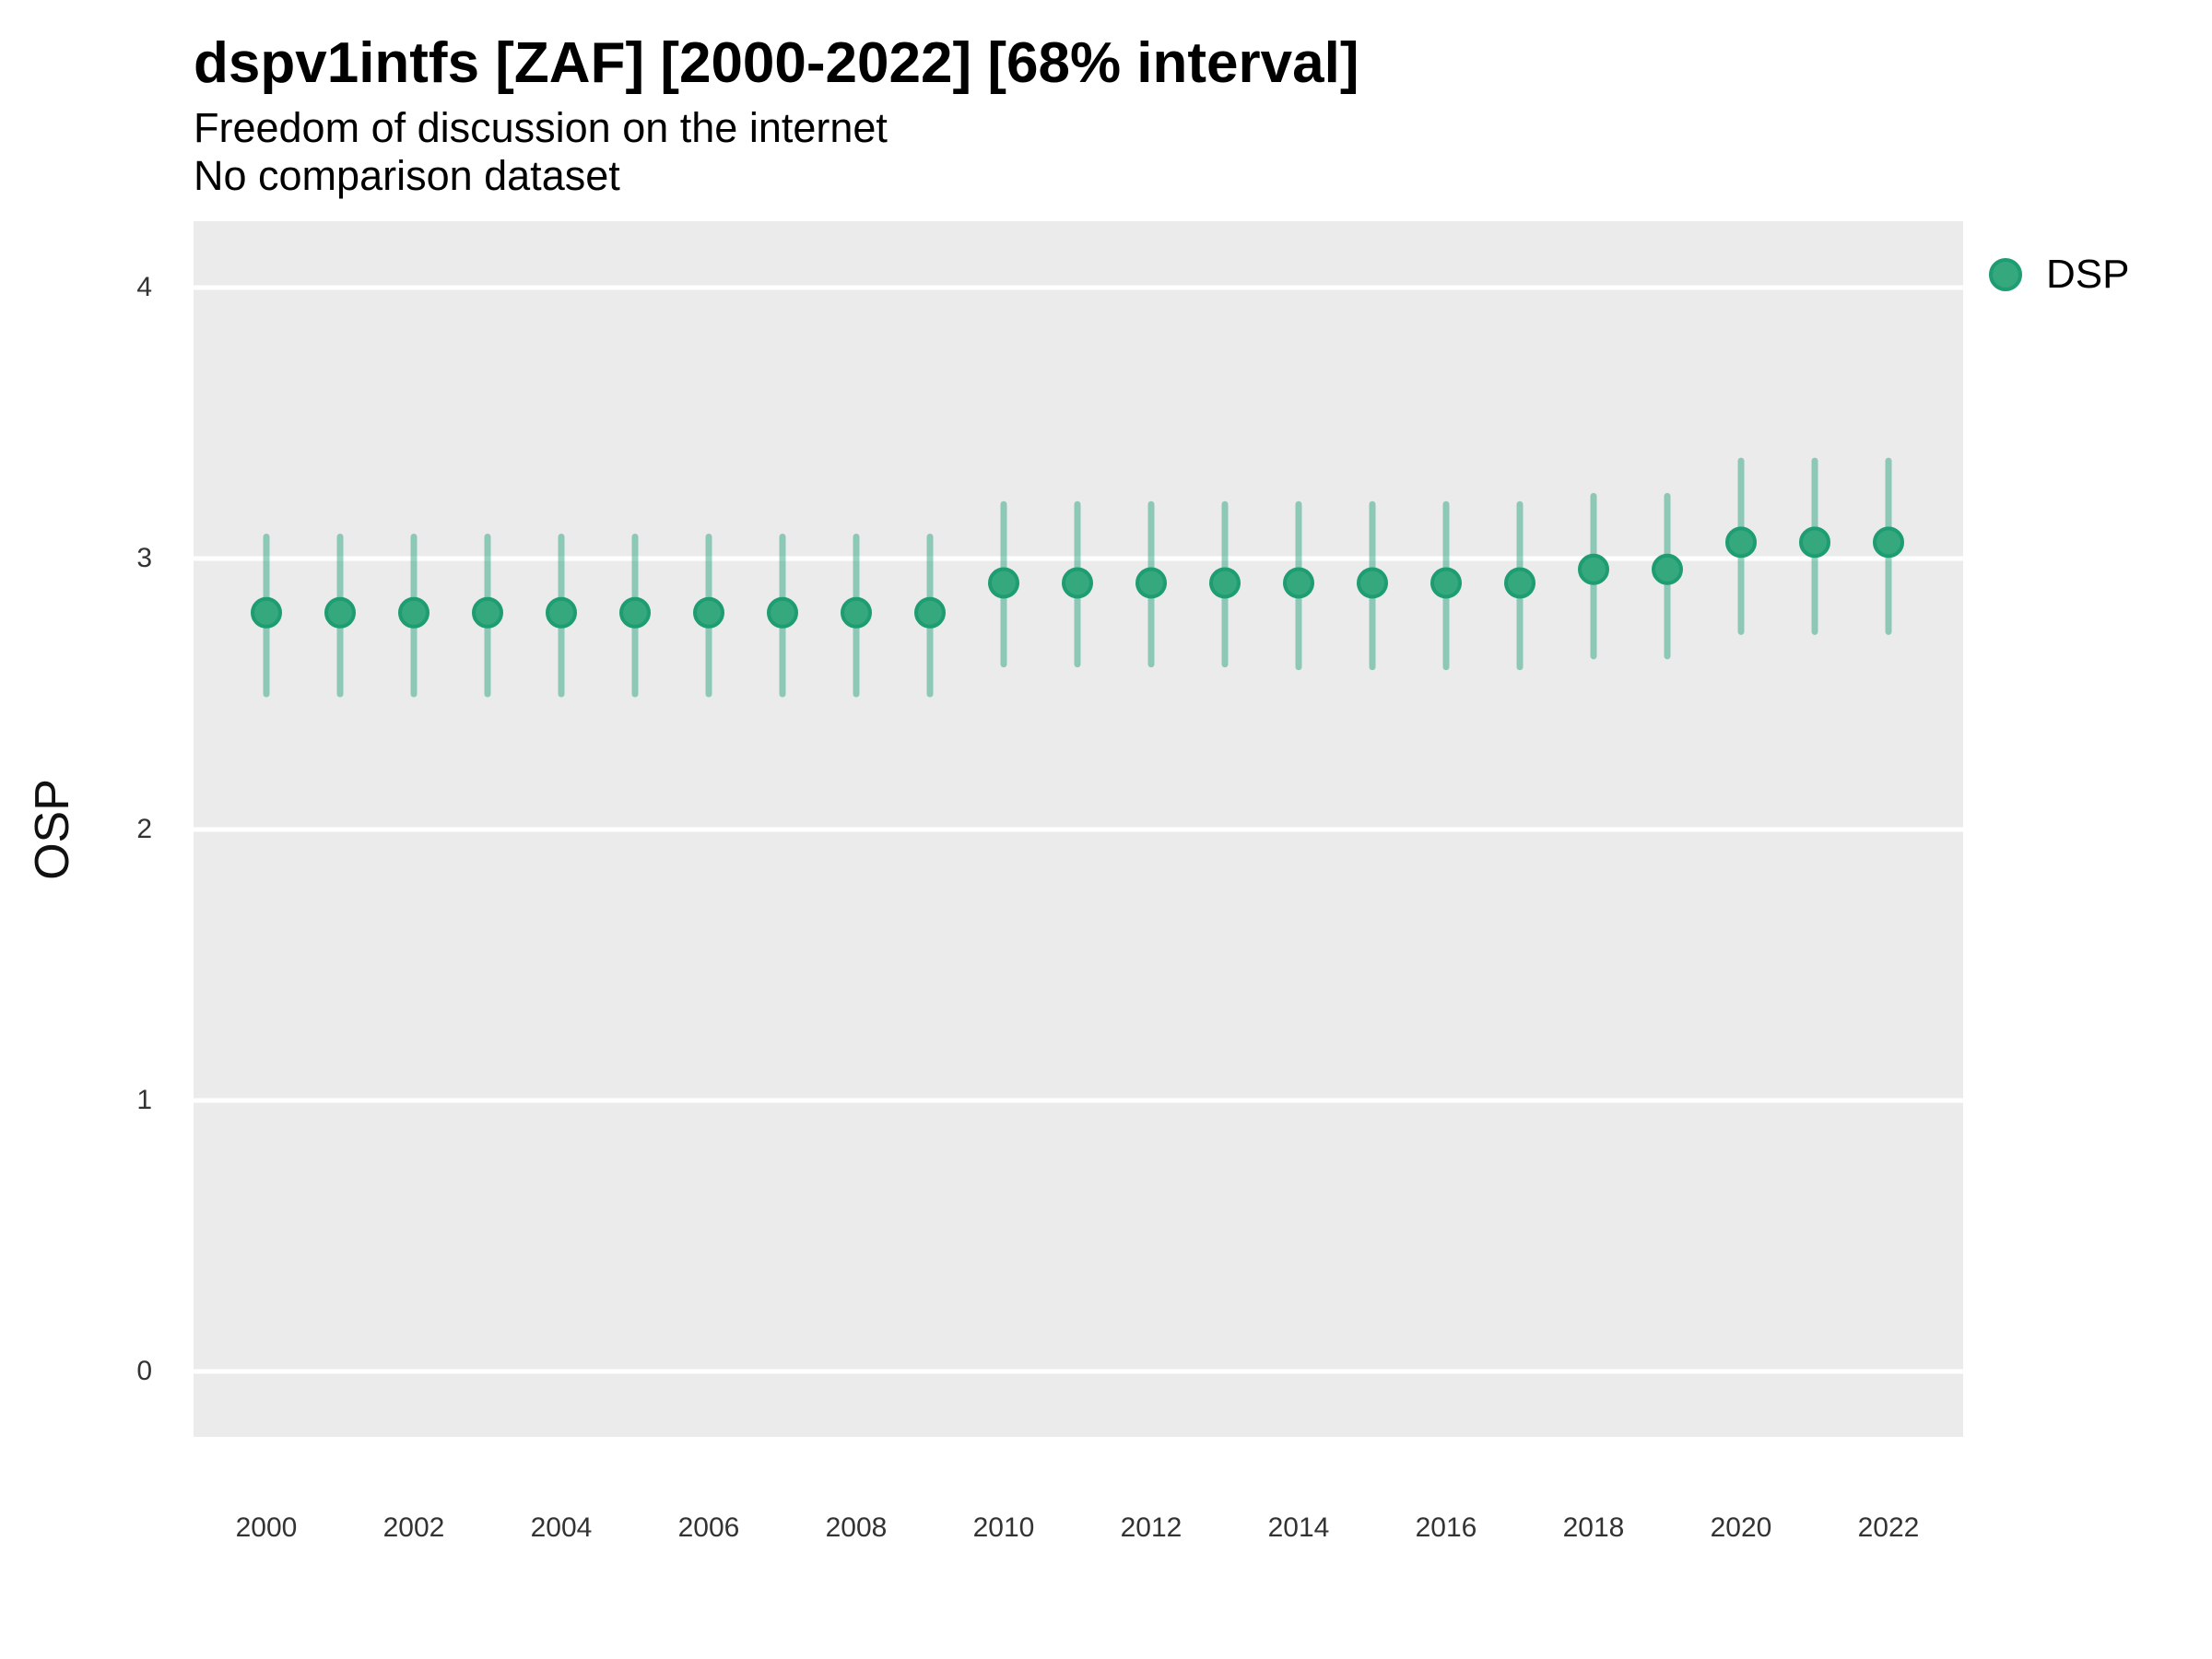 The width and height of the screenshot is (2212, 1659). What do you see at coordinates (407, 175) in the screenshot?
I see `chart-subtitle-2: No comparison dataset` at bounding box center [407, 175].